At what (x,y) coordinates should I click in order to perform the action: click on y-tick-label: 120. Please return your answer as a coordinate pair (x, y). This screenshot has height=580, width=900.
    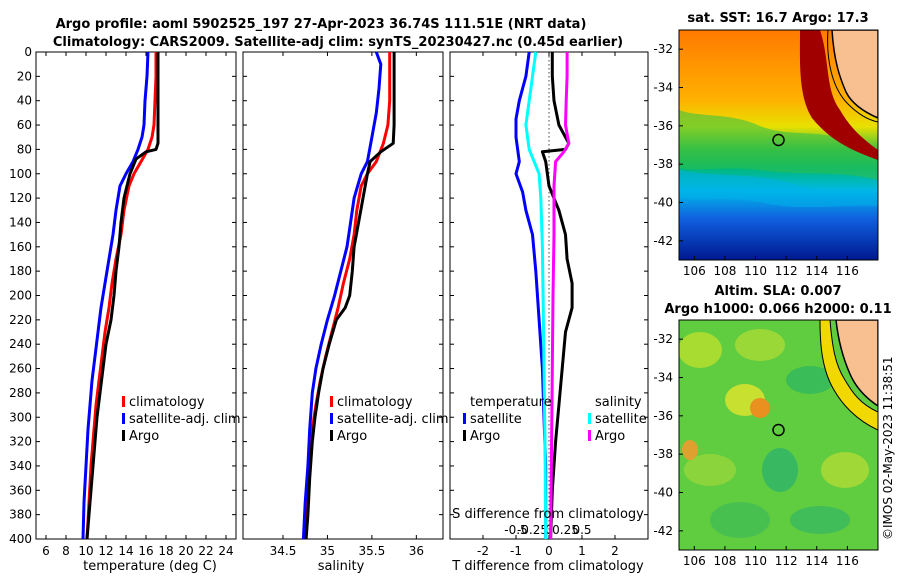
    Looking at the image, I should click on (20, 198).